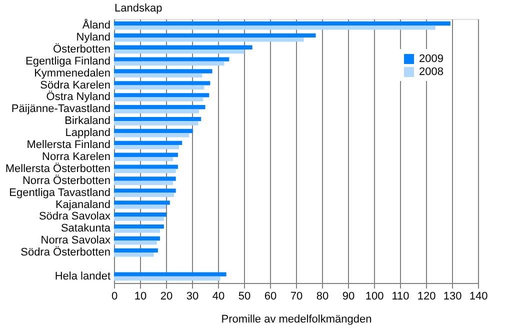  What do you see at coordinates (114, 296) in the screenshot?
I see `x-tick-label: 0` at bounding box center [114, 296].